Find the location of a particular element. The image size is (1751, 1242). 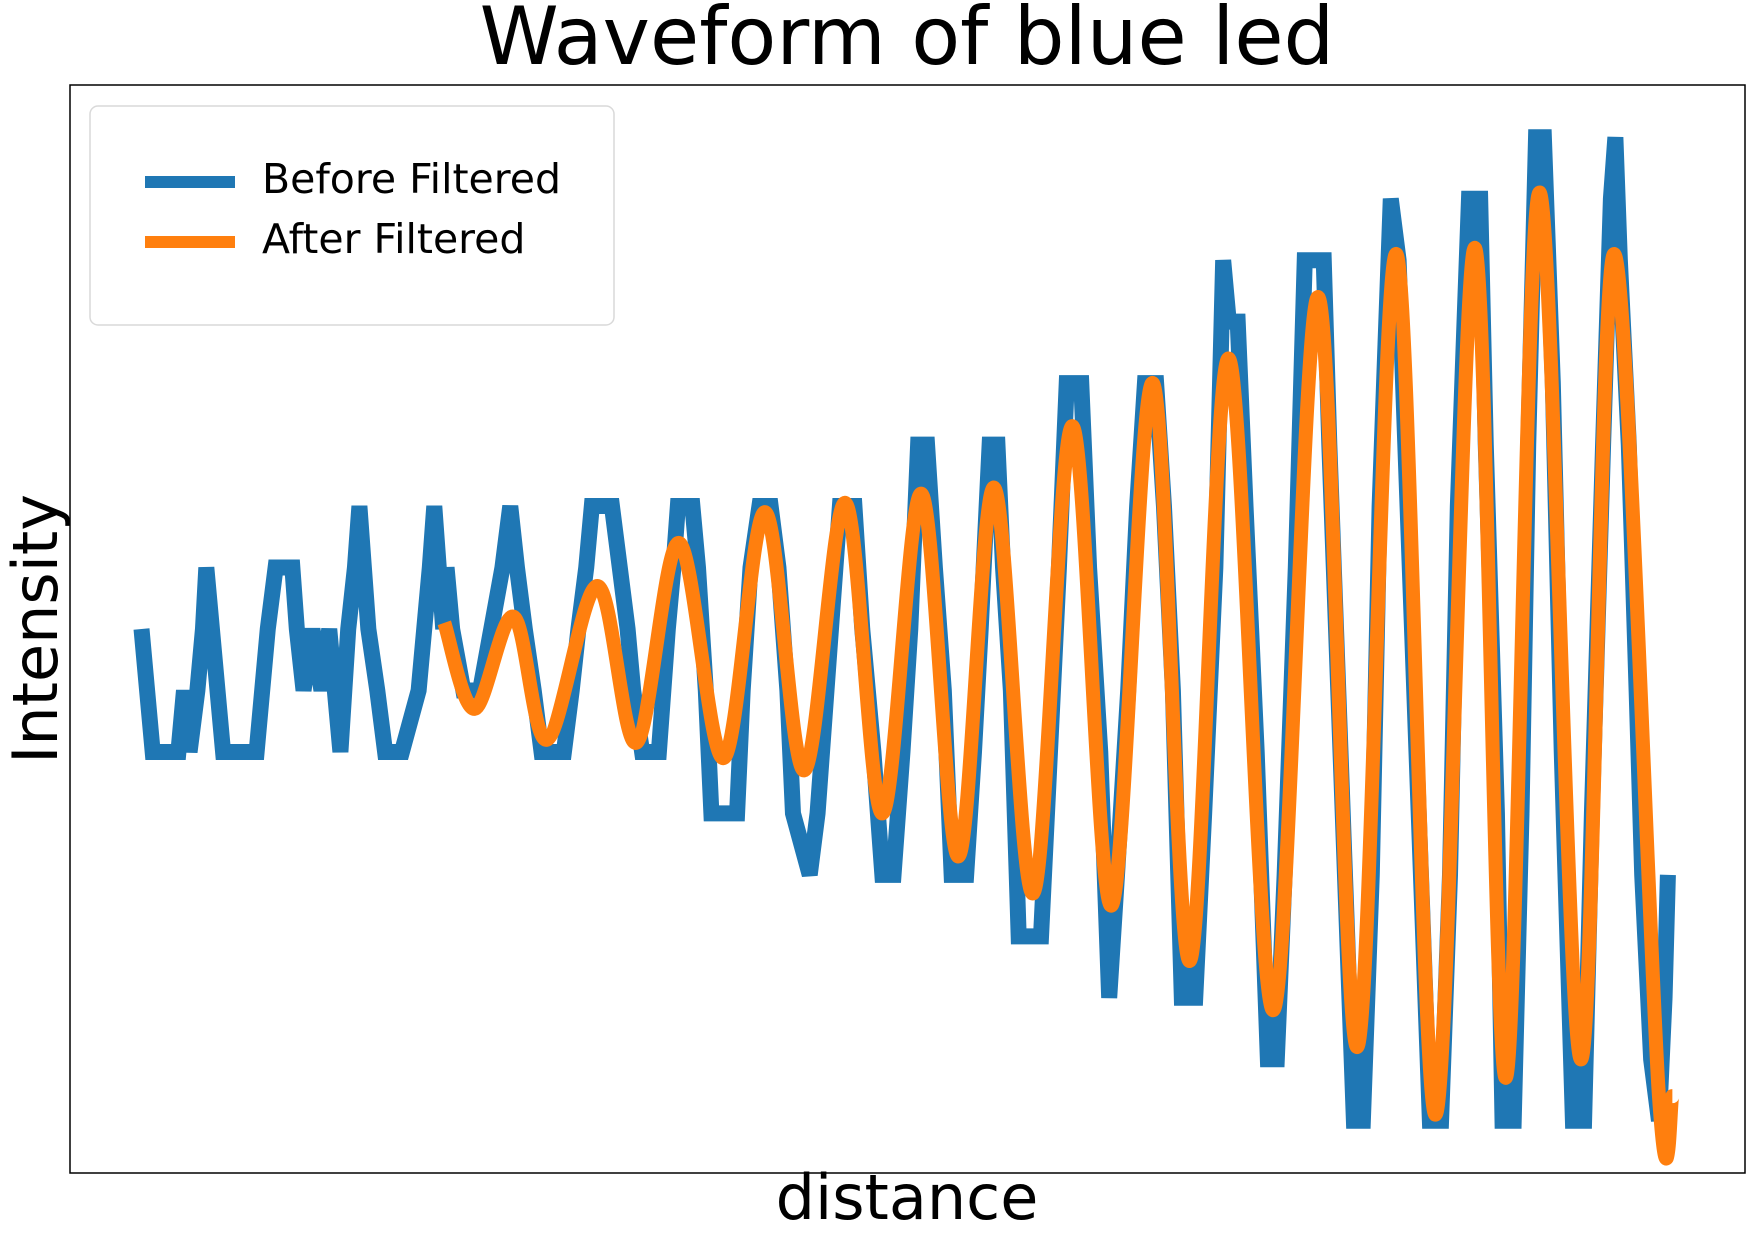

x-axis-label: distance is located at coordinates (907, 1197).